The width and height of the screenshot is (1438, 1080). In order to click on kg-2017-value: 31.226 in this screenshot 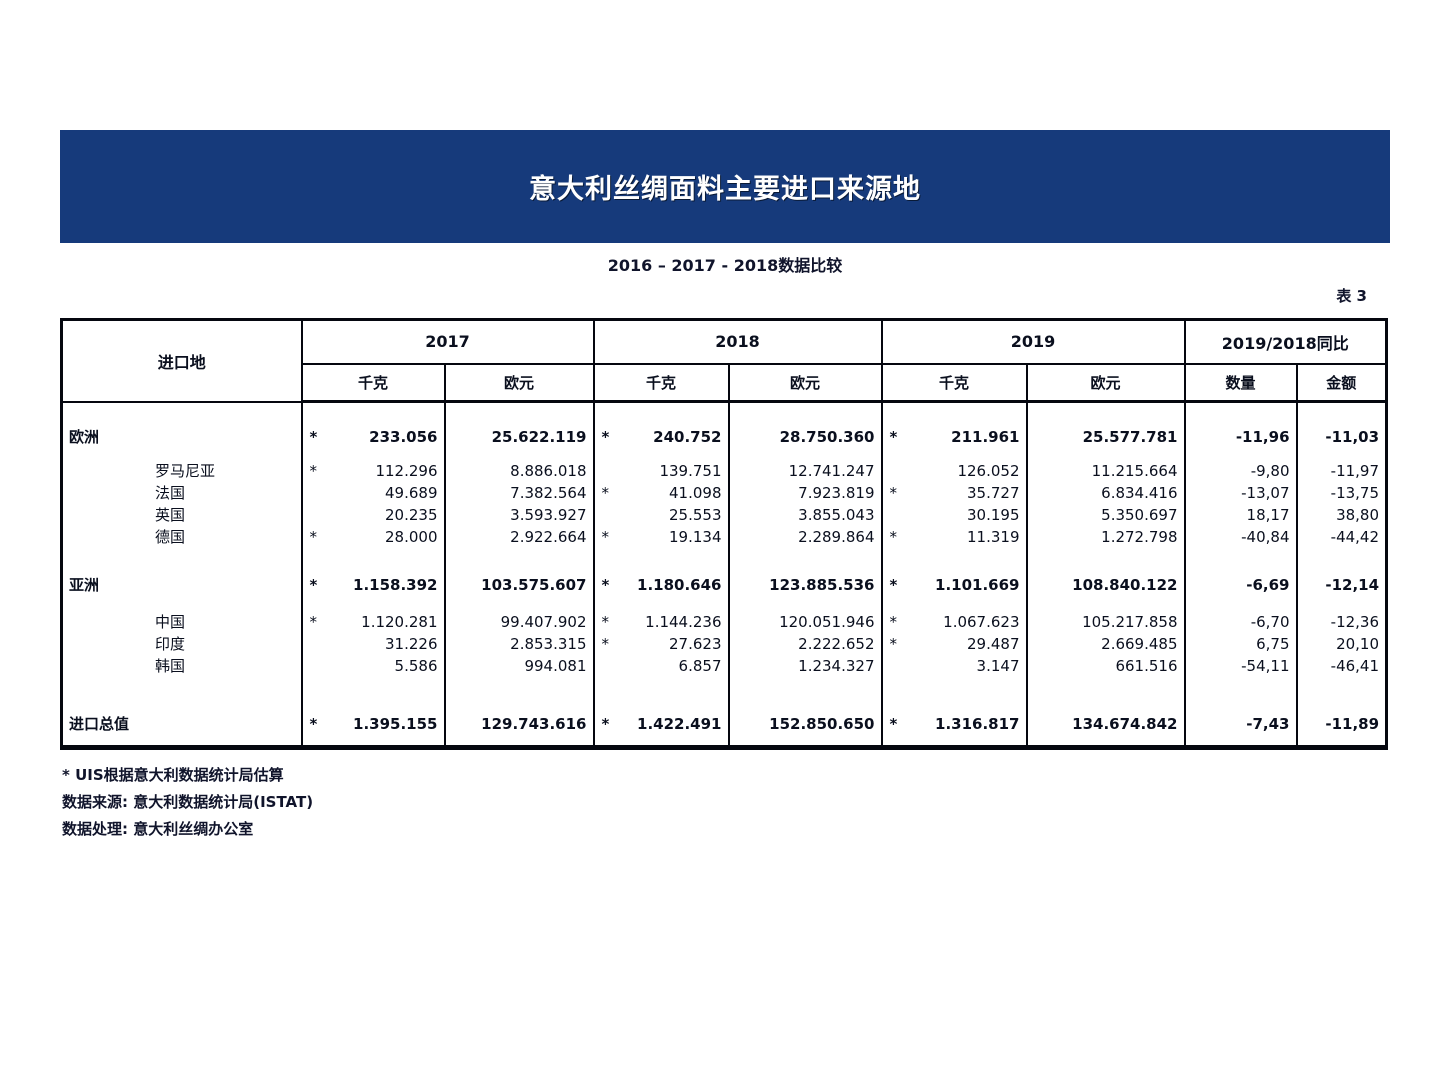, I will do `click(411, 643)`.